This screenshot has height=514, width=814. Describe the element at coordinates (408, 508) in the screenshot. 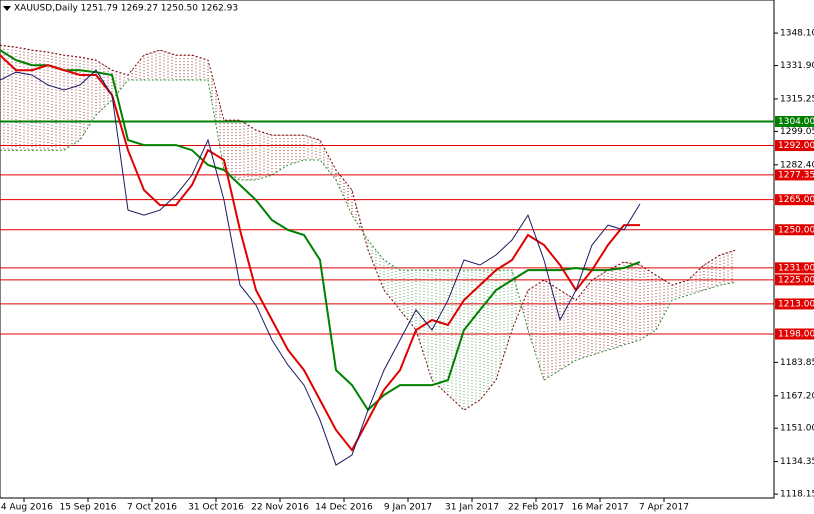

I see `x-tick-label: 9 Jan 2017` at that location.